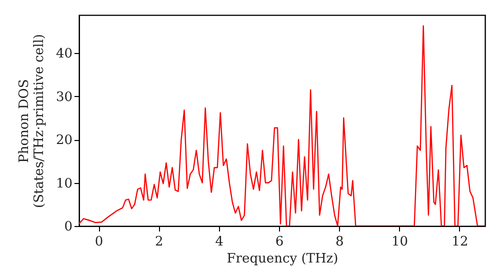  What do you see at coordinates (64, 97) in the screenshot?
I see `y-tick-label: 30` at bounding box center [64, 97].